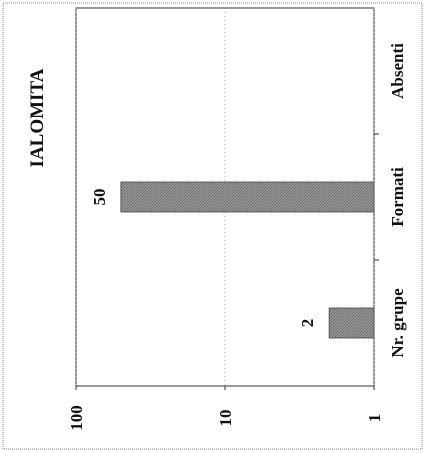 Image resolution: width=426 pixels, height=453 pixels. Describe the element at coordinates (397, 71) in the screenshot. I see `category-label: Absenti` at that location.